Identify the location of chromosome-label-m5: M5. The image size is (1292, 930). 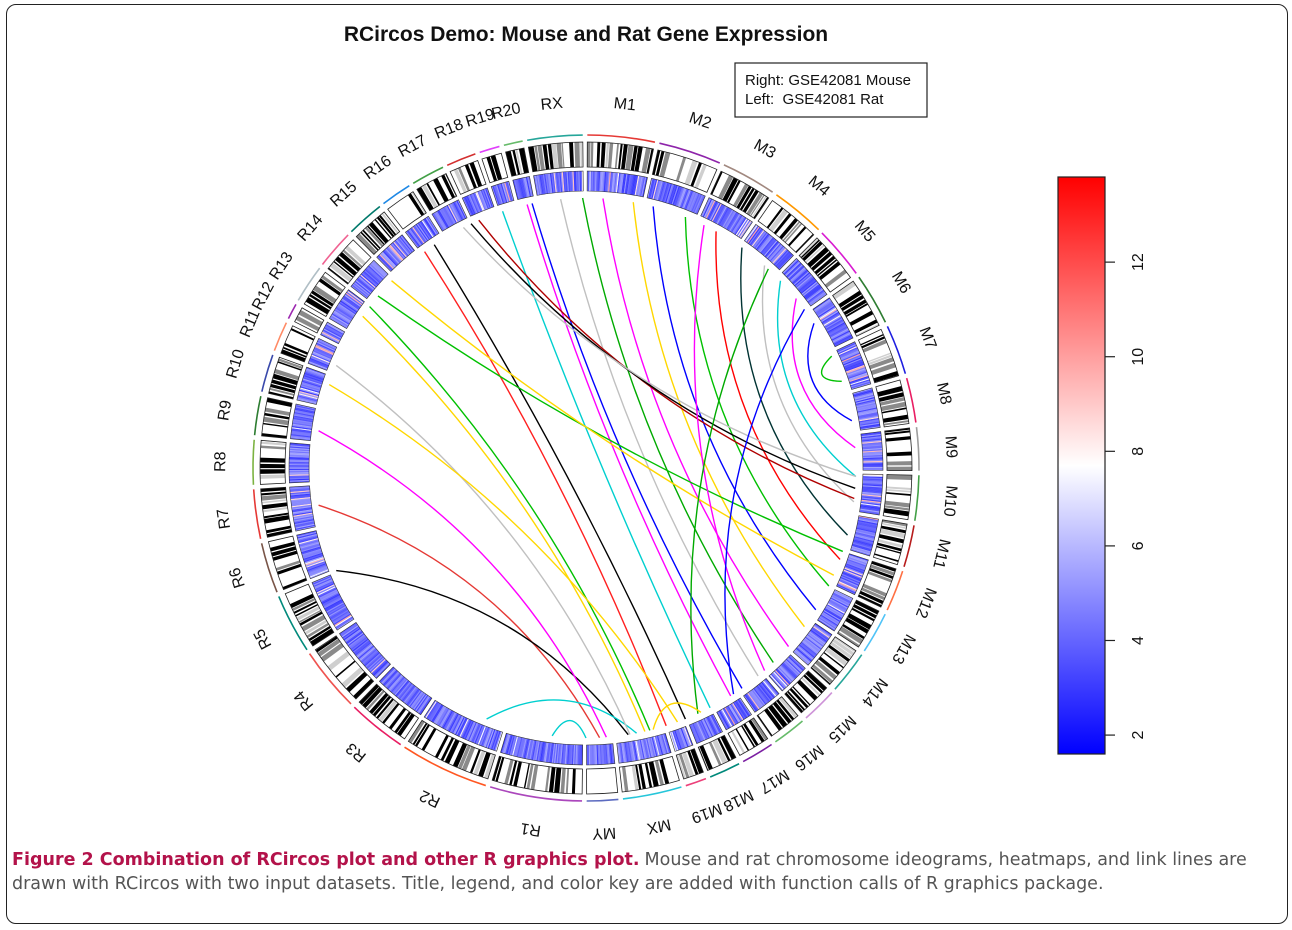
(864, 232).